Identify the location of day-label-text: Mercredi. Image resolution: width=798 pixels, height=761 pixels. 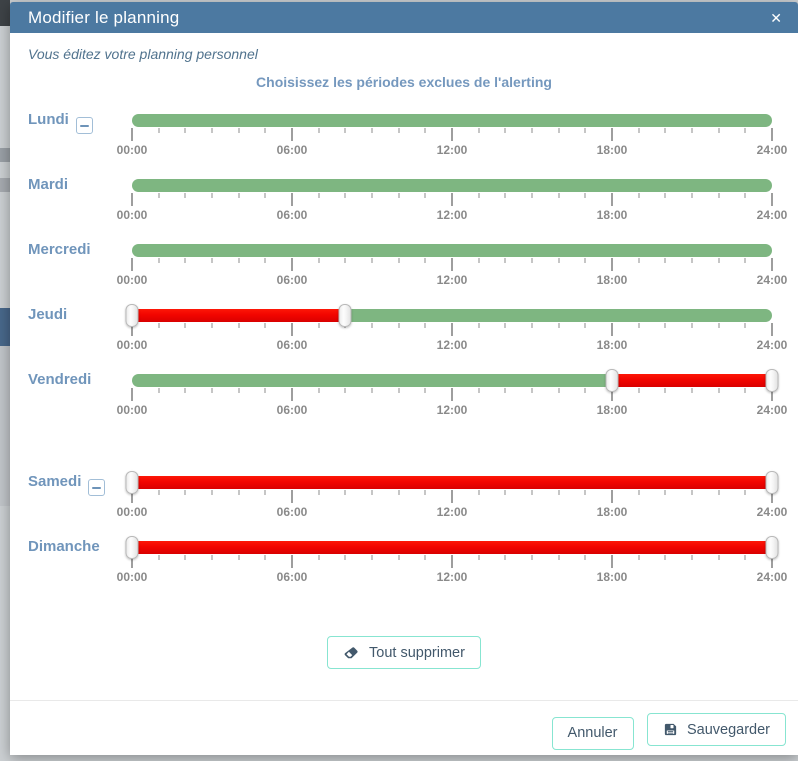
(59, 249).